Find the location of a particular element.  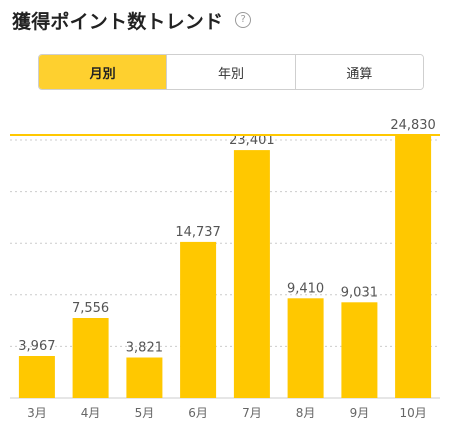

x-tick-label: 9月 is located at coordinates (360, 413).